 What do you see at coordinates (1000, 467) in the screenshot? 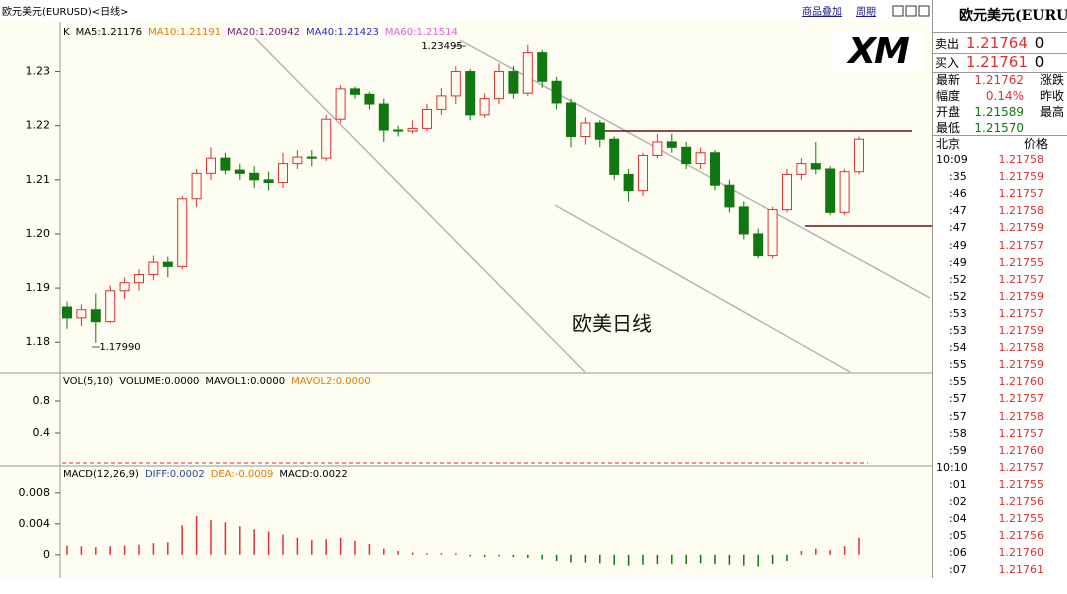
I see `tick-row: 10:10 1.21757` at bounding box center [1000, 467].